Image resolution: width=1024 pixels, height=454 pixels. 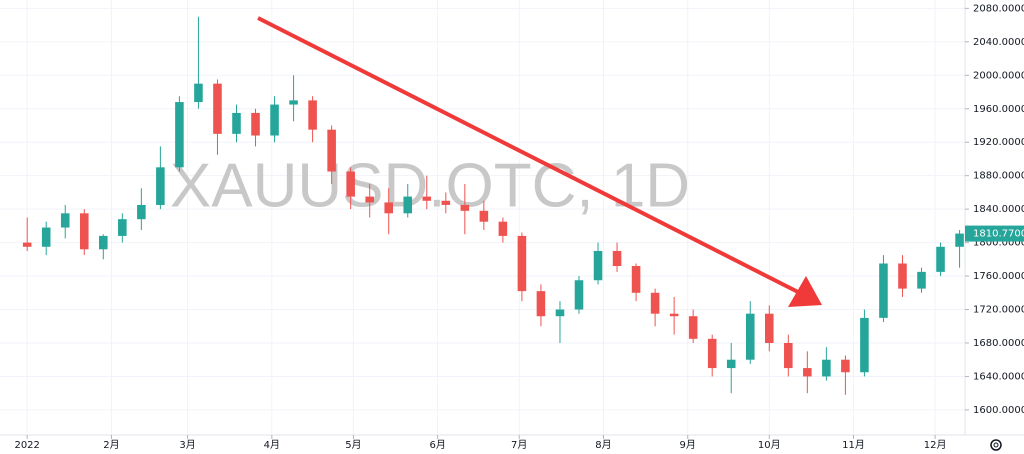 What do you see at coordinates (935, 445) in the screenshot?
I see `x-tick-label: 12月` at bounding box center [935, 445].